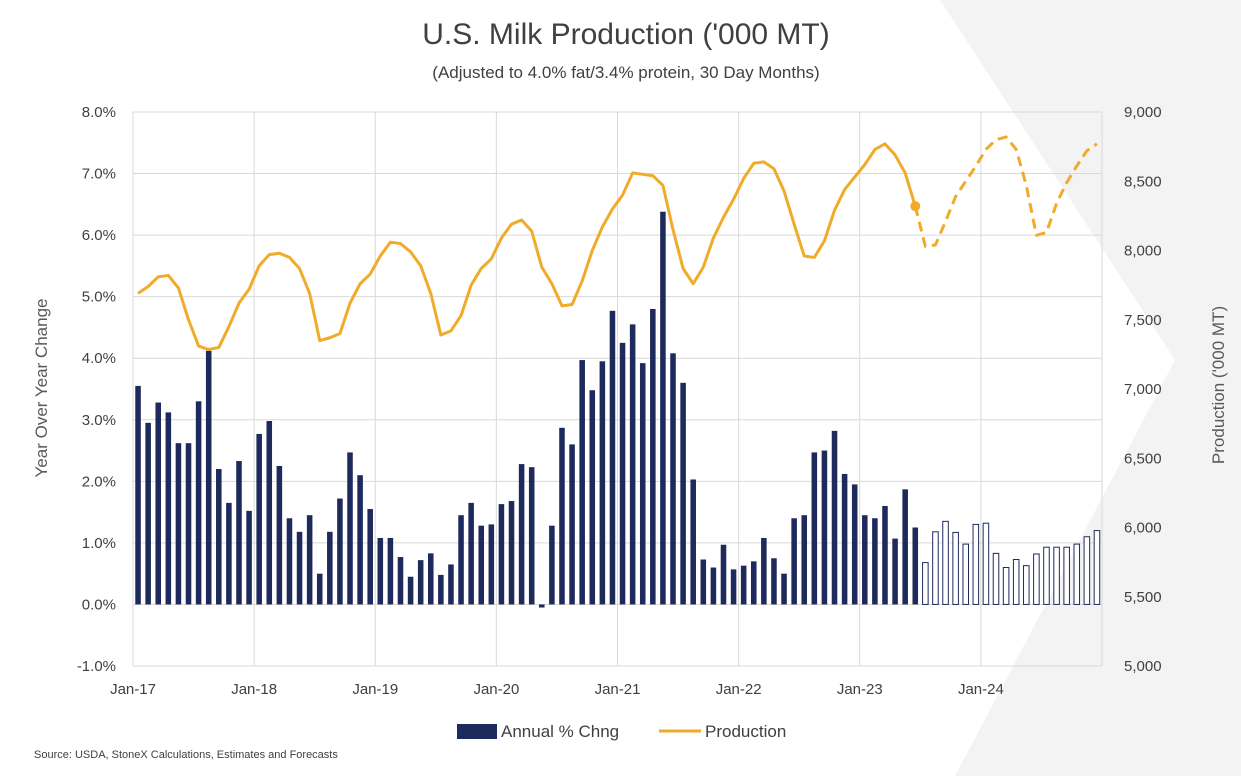 This screenshot has width=1241, height=776. What do you see at coordinates (915, 206) in the screenshot?
I see `forecast-start-marker` at bounding box center [915, 206].